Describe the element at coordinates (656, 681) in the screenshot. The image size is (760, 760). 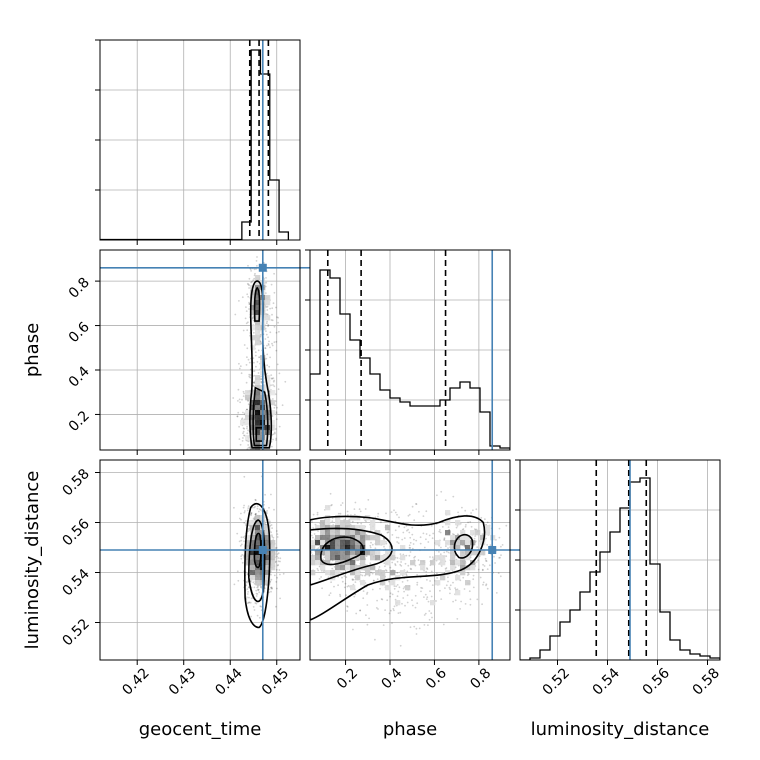
I see `x-tick-label: 0.56` at that location.